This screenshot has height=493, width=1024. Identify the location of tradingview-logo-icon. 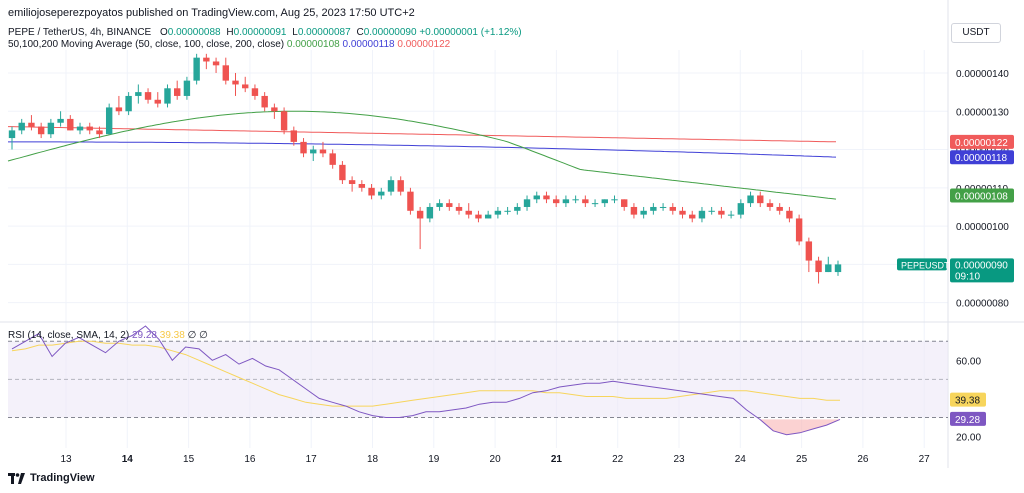
(16, 478).